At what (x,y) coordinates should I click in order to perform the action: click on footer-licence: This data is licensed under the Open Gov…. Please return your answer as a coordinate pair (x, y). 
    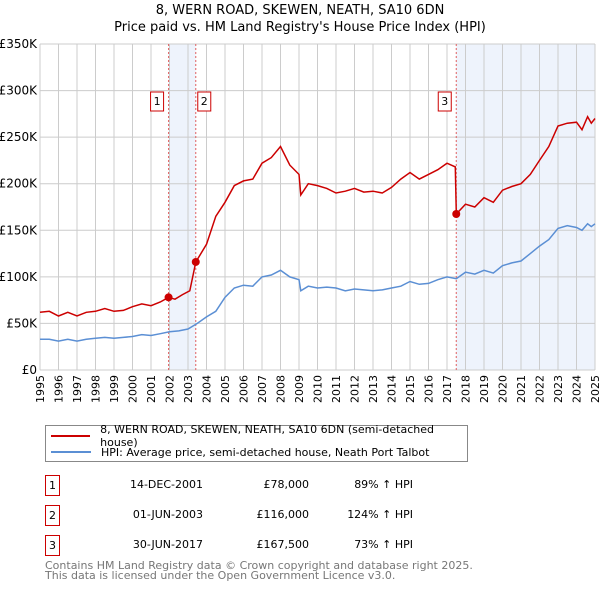
    Looking at the image, I should click on (220, 575).